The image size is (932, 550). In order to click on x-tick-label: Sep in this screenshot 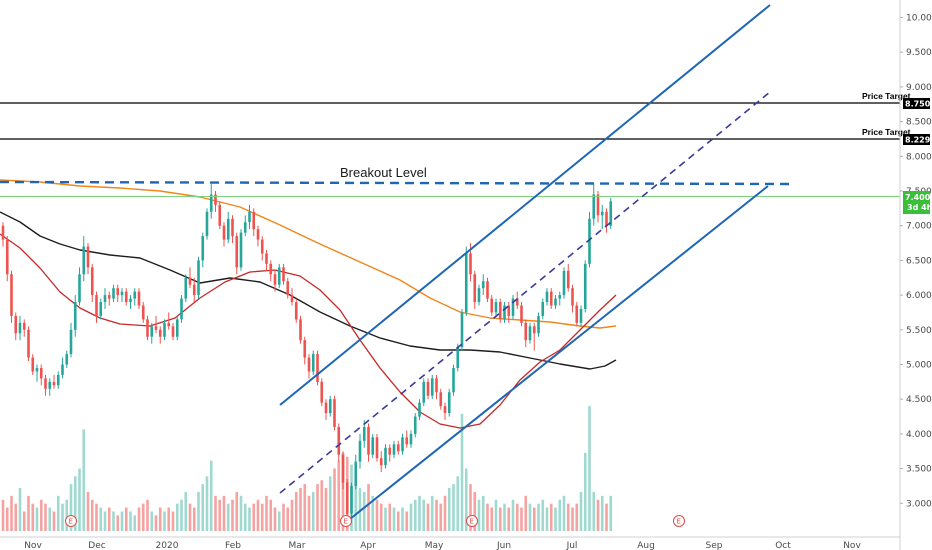, I will do `click(714, 545)`.